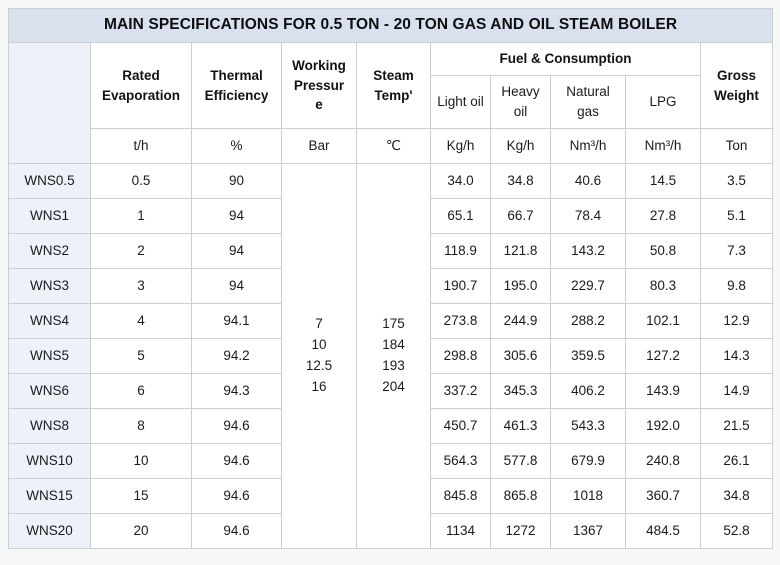  Describe the element at coordinates (49, 461) in the screenshot. I see `model-cell: WNS10` at that location.